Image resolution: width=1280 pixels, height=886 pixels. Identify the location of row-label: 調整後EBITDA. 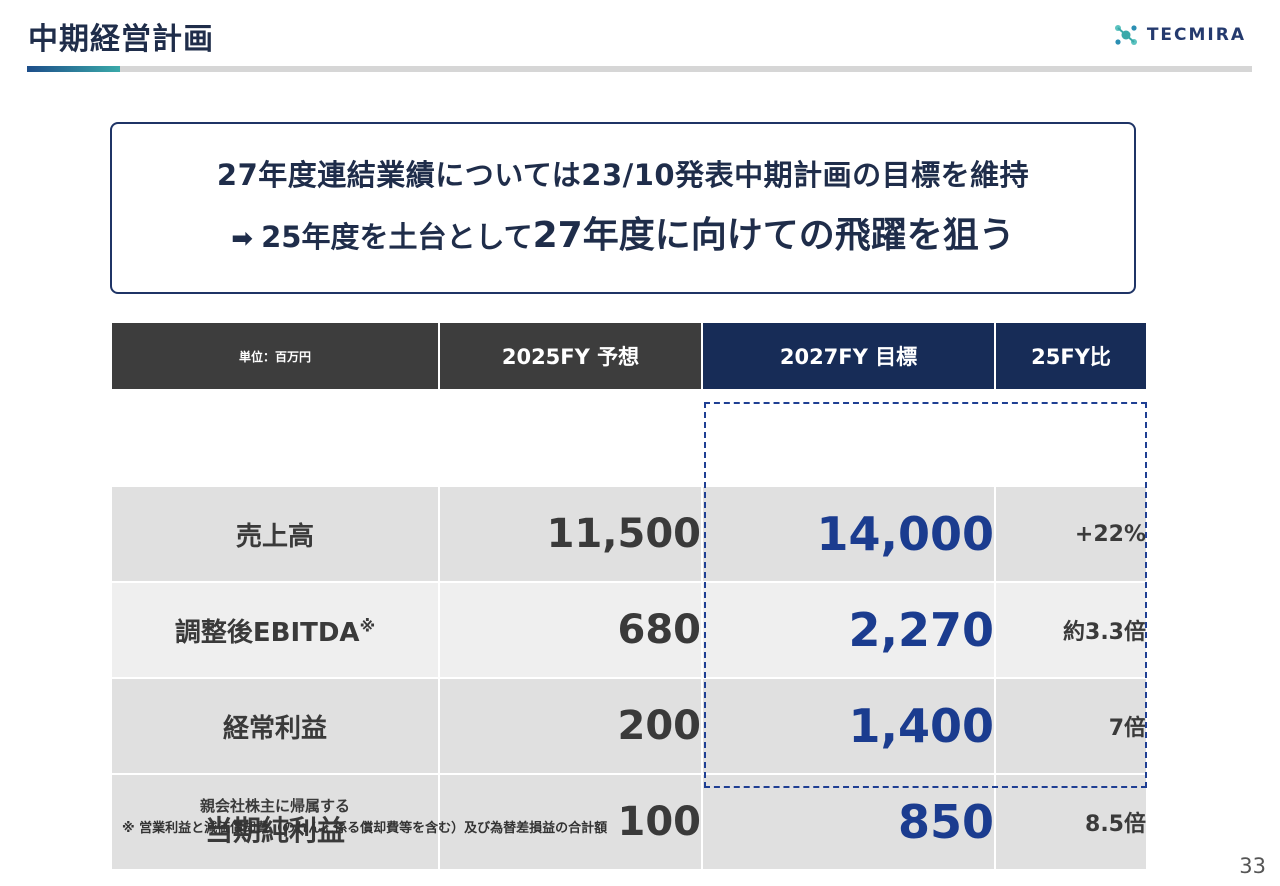
(267, 632).